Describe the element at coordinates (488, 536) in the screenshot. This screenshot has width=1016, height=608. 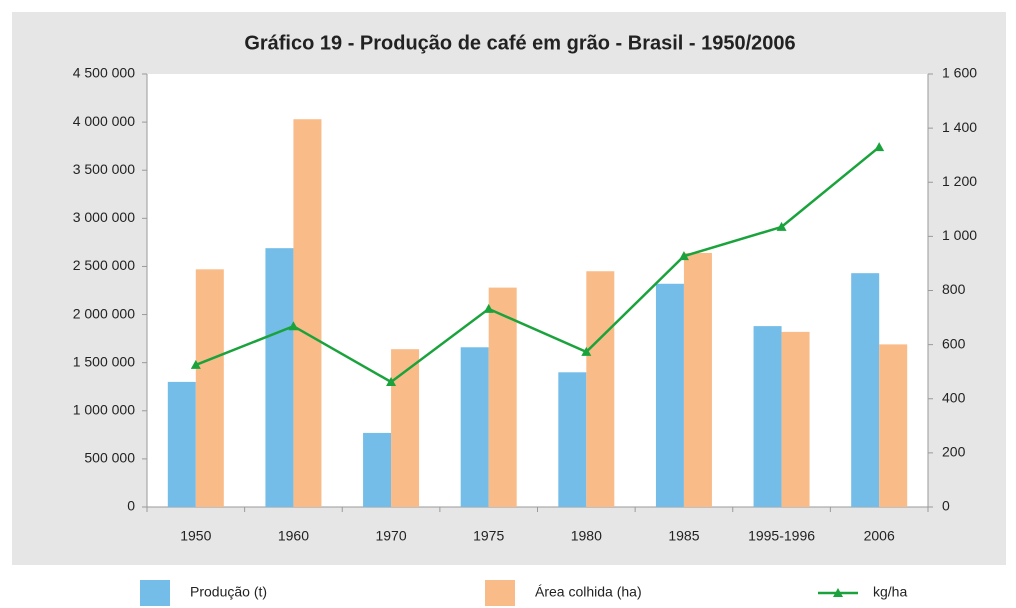
I see `x-tick-label: 1975` at that location.